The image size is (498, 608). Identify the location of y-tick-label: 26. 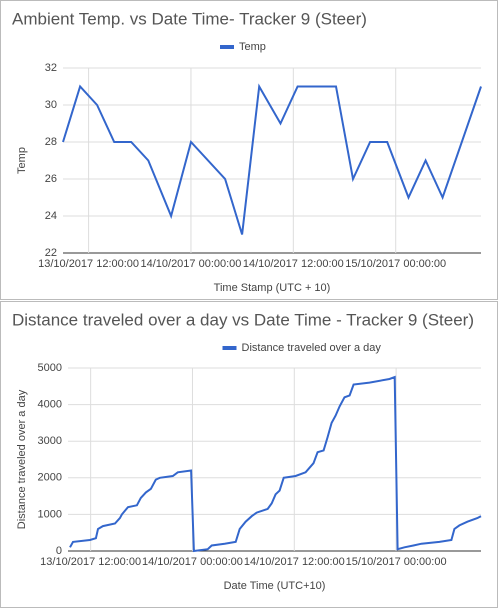
(51, 179).